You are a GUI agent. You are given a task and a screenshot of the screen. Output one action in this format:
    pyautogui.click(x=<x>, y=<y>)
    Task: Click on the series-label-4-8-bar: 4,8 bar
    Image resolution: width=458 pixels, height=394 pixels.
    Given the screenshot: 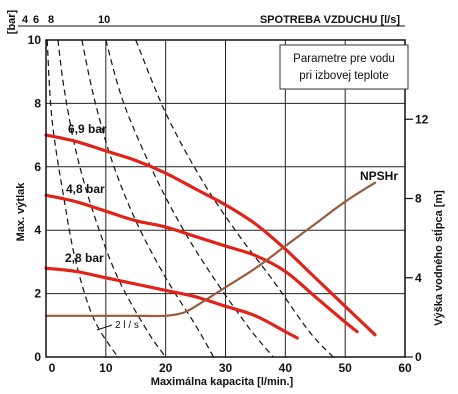 What is the action you would take?
    pyautogui.click(x=85, y=189)
    